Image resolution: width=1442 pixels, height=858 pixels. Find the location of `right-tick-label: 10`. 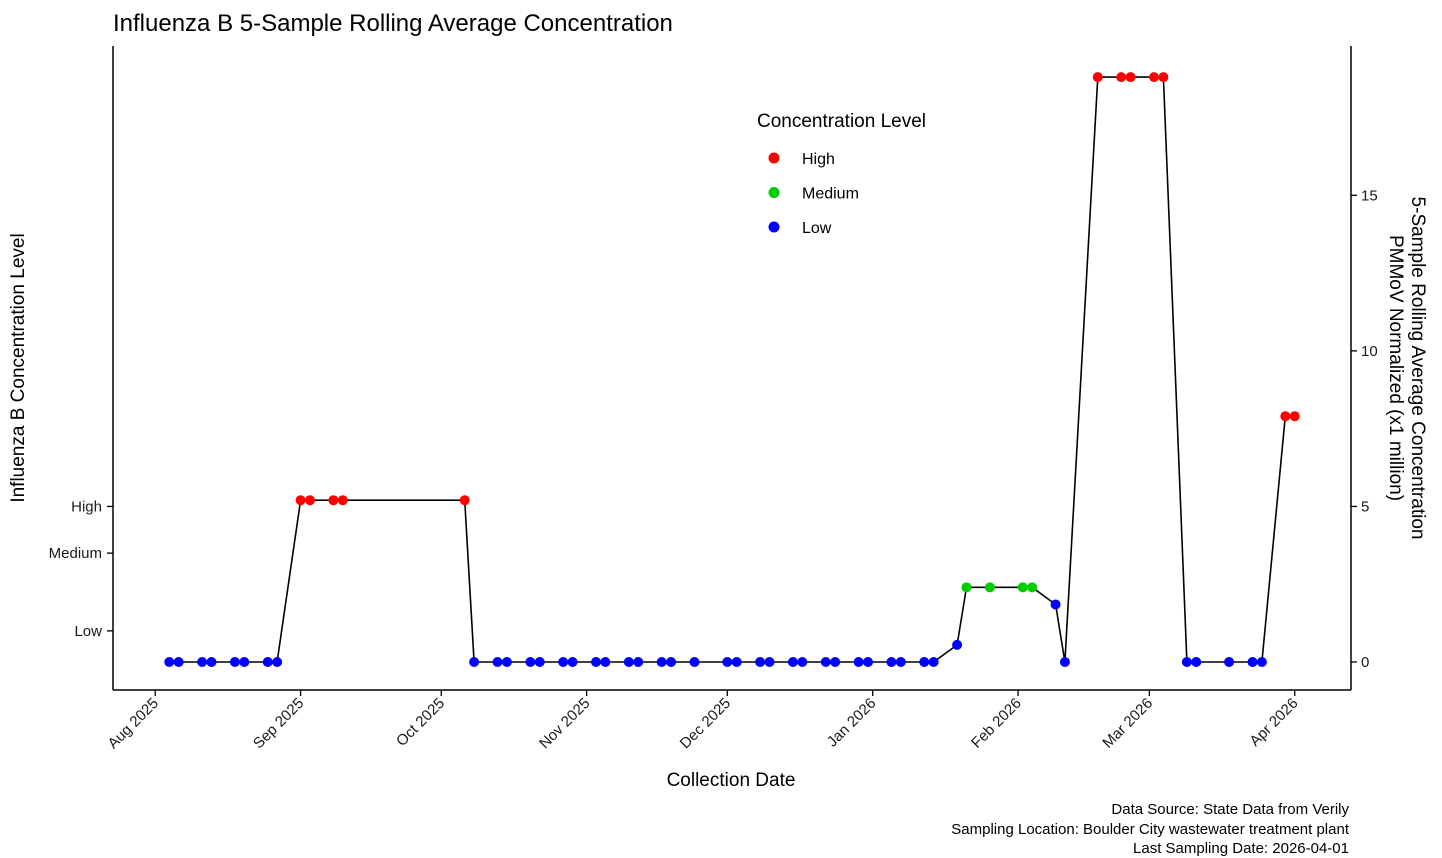

right-tick-label: 10 is located at coordinates (1369, 351).